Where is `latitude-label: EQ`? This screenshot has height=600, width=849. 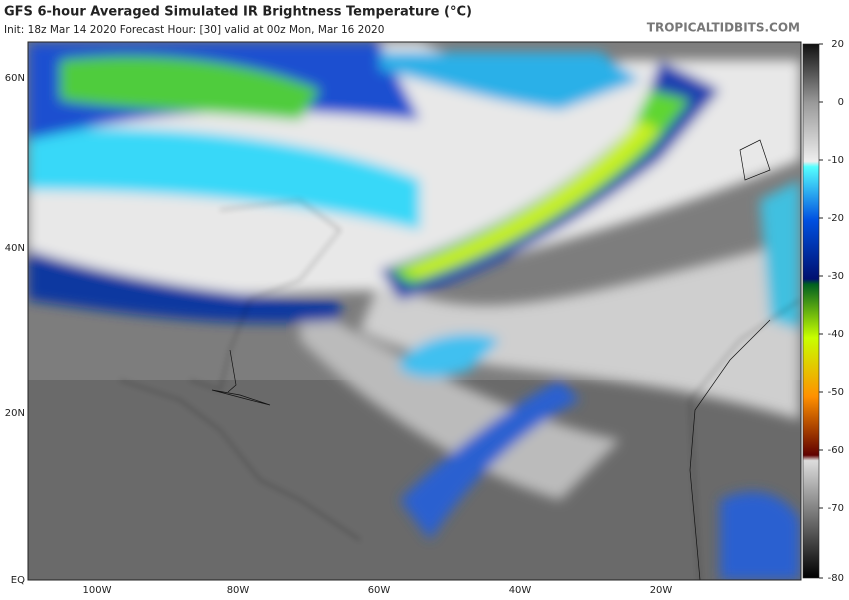
latitude-label: EQ is located at coordinates (18, 580).